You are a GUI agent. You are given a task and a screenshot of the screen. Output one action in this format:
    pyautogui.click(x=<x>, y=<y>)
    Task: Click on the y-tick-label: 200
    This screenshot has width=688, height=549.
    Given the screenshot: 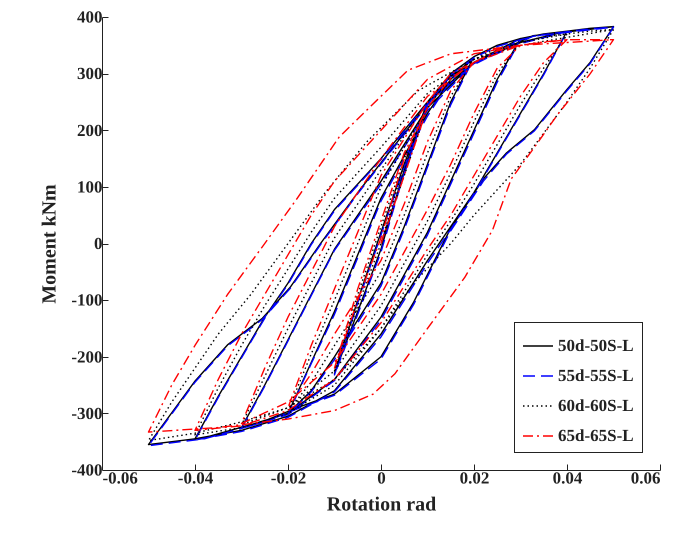 What is the action you would take?
    pyautogui.click(x=89, y=130)
    